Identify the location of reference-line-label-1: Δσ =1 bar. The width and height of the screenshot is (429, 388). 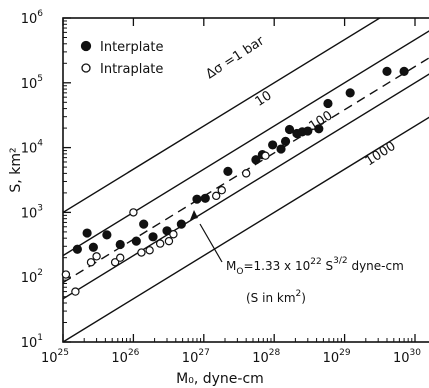
(235, 57).